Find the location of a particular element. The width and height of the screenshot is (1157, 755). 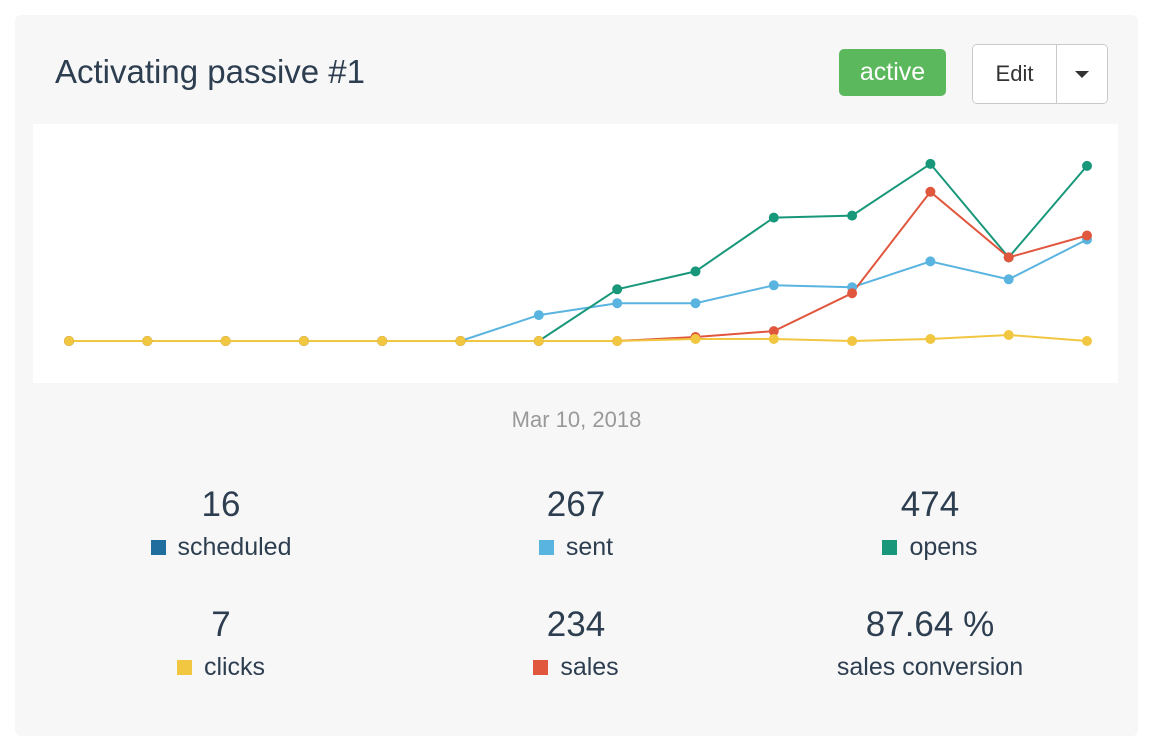

clicks-swatch is located at coordinates (184, 667).